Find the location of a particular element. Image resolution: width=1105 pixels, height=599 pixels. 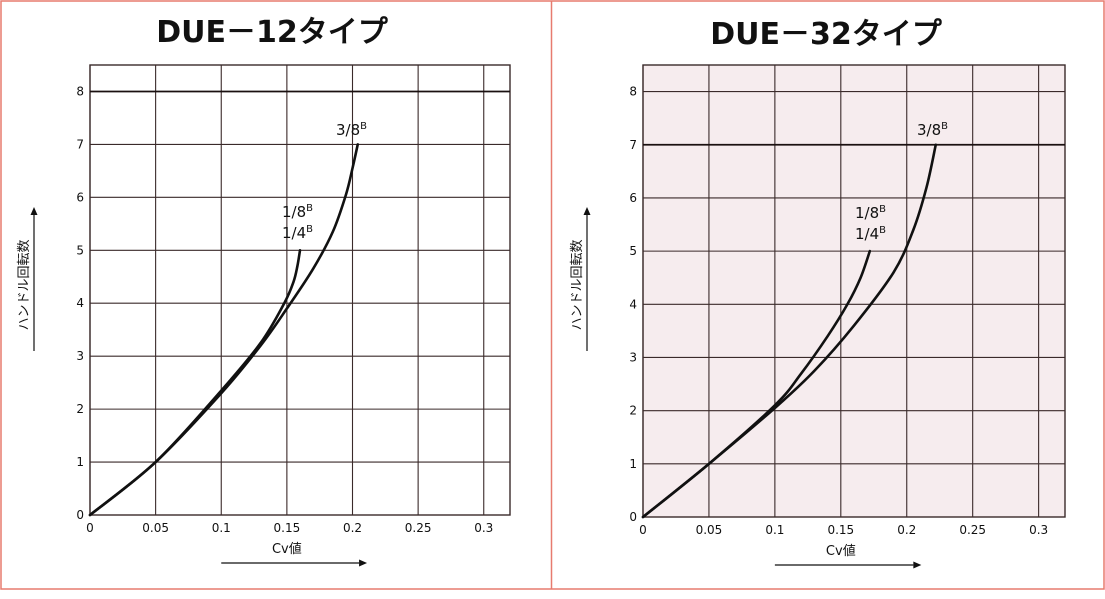

chart-title: DUE－32タイプ is located at coordinates (826, 34).